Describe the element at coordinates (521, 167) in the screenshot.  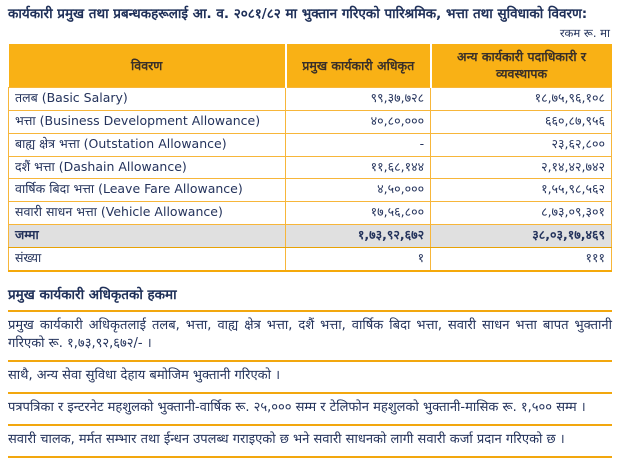
I see `others-value: २,१४,४२,७४२` at that location.